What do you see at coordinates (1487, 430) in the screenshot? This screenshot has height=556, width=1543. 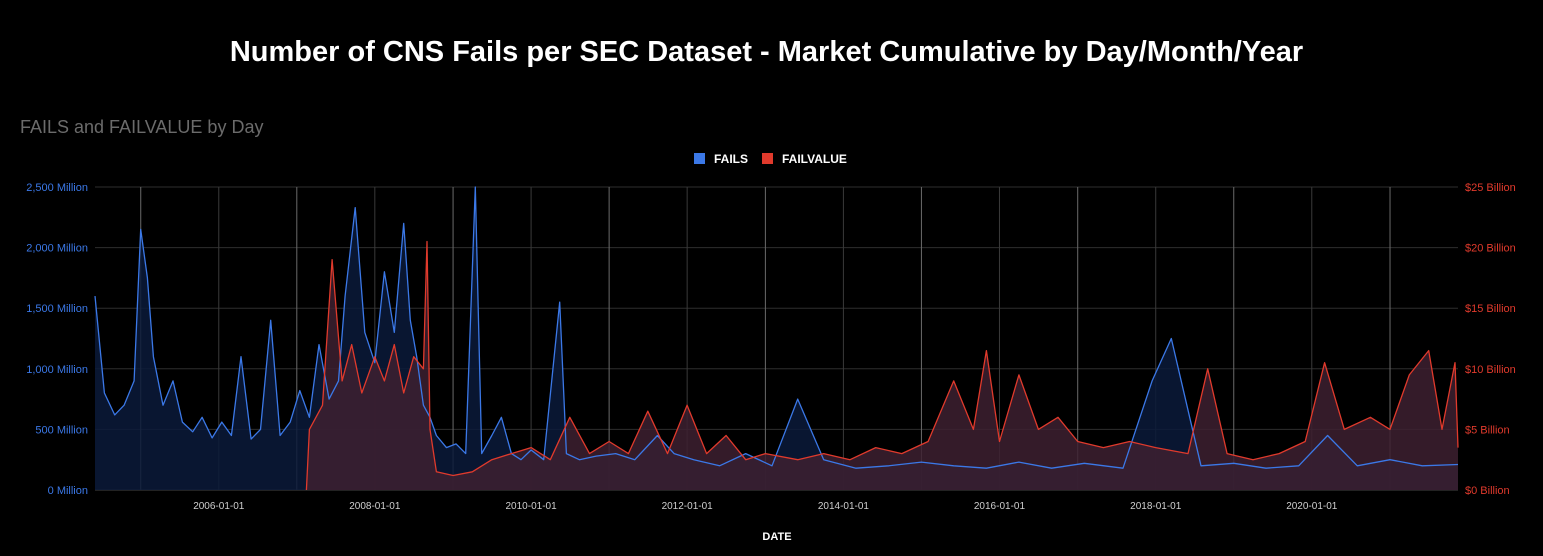 I see `y-right-tick-label: $5 Billion` at bounding box center [1487, 430].